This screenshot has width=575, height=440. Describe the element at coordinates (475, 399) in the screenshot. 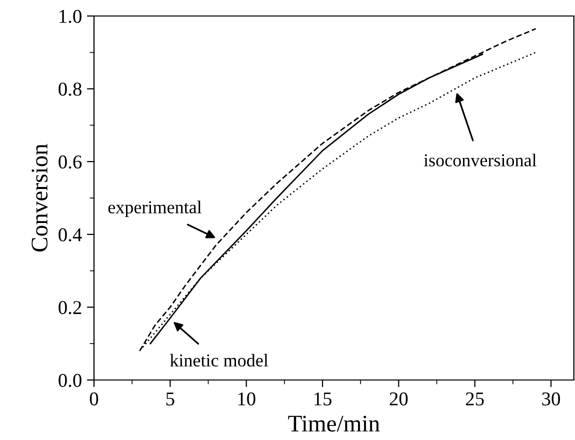

I see `x-tick-label: 25` at that location.